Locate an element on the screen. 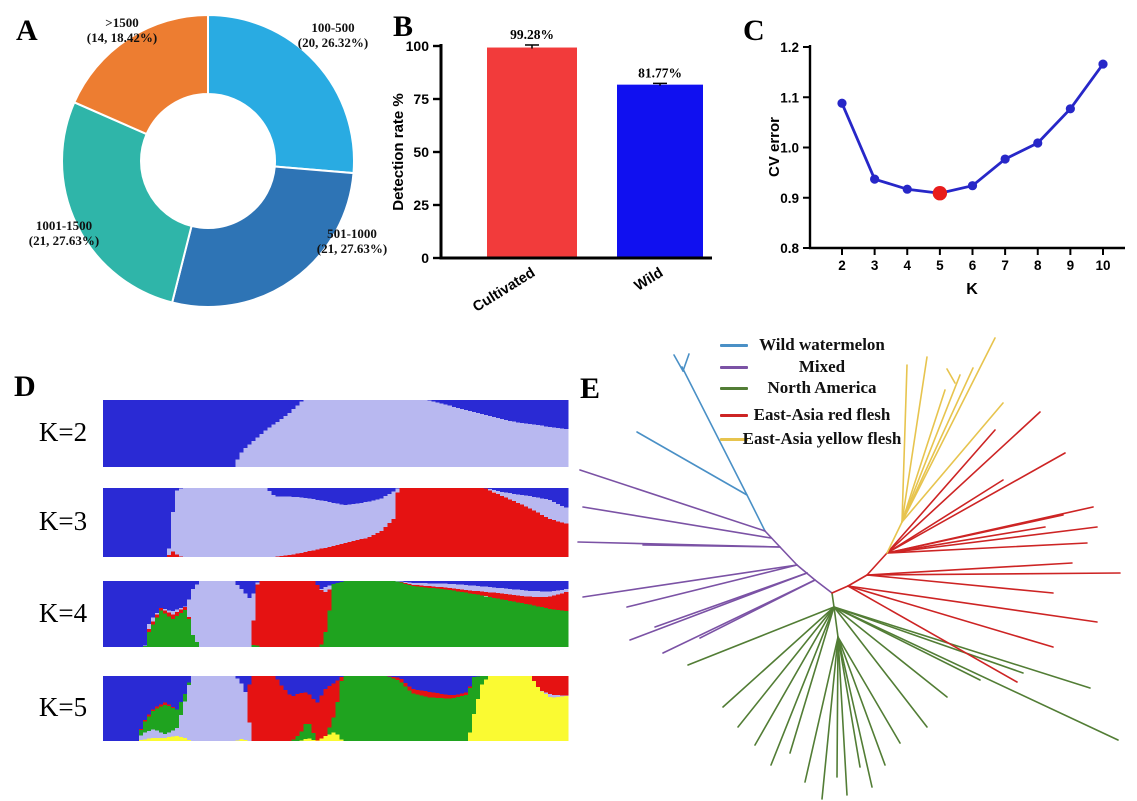  pie-label-range: 501-1000 is located at coordinates (352, 233).